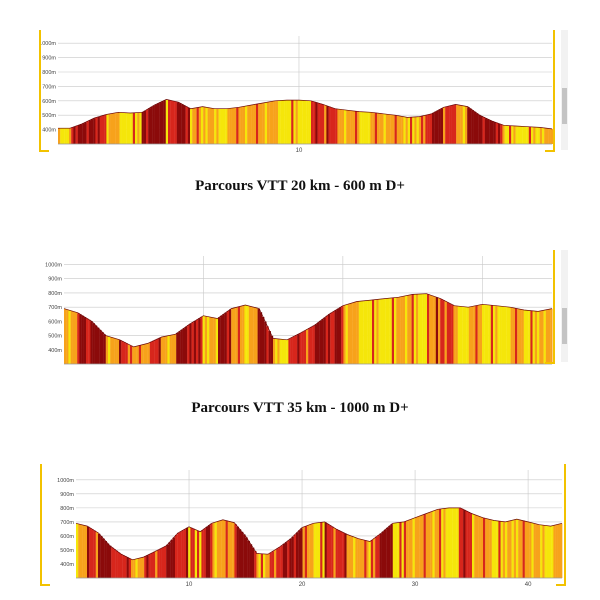 The image size is (600, 600). What do you see at coordinates (67, 551) in the screenshot?
I see `y-tick-label: 500m` at bounding box center [67, 551].